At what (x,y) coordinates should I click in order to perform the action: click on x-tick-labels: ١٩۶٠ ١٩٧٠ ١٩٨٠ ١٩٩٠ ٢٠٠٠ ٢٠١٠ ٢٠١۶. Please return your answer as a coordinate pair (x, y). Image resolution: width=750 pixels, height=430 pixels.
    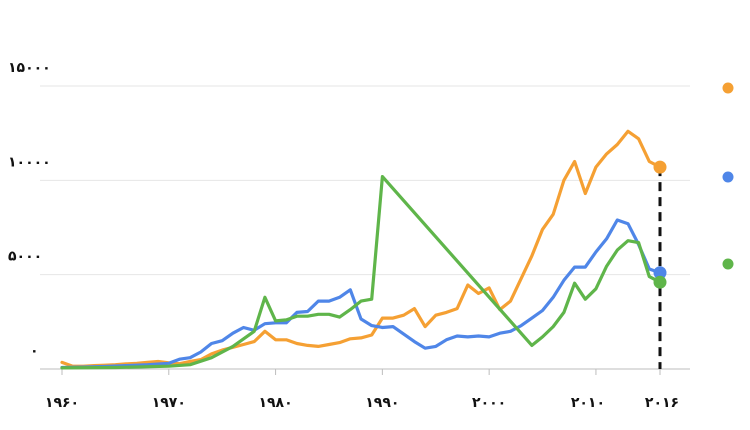
    Looking at the image, I should click on (362, 403).